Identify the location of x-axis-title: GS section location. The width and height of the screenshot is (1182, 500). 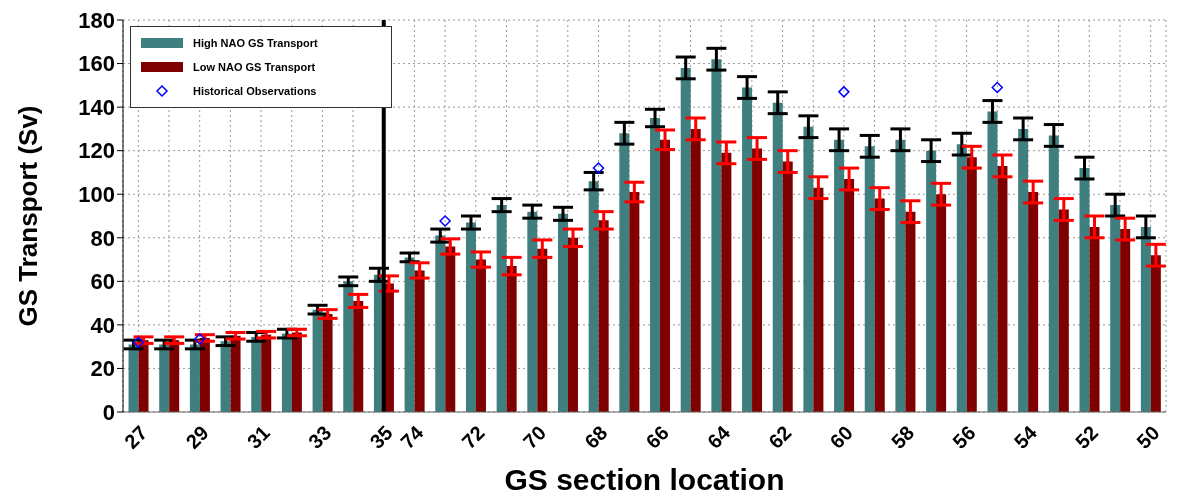
(644, 479).